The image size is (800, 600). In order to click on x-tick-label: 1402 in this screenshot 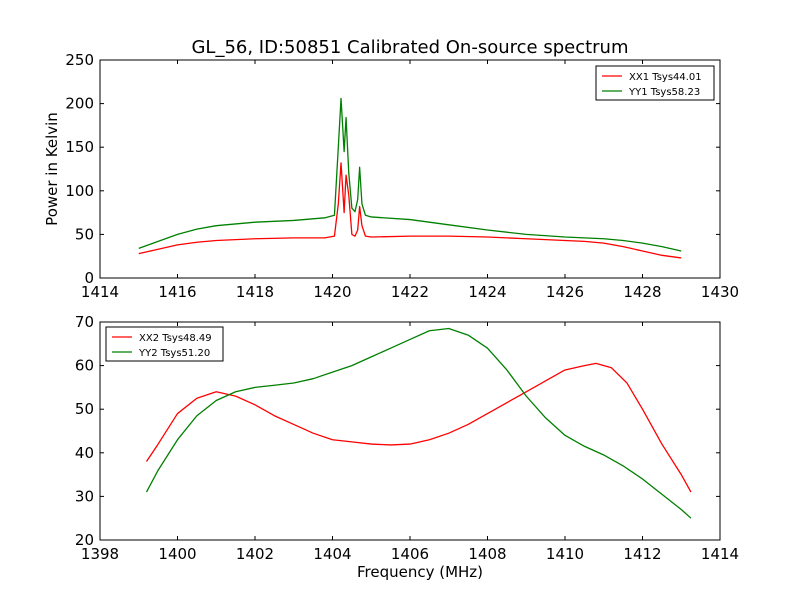, I will do `click(255, 554)`.